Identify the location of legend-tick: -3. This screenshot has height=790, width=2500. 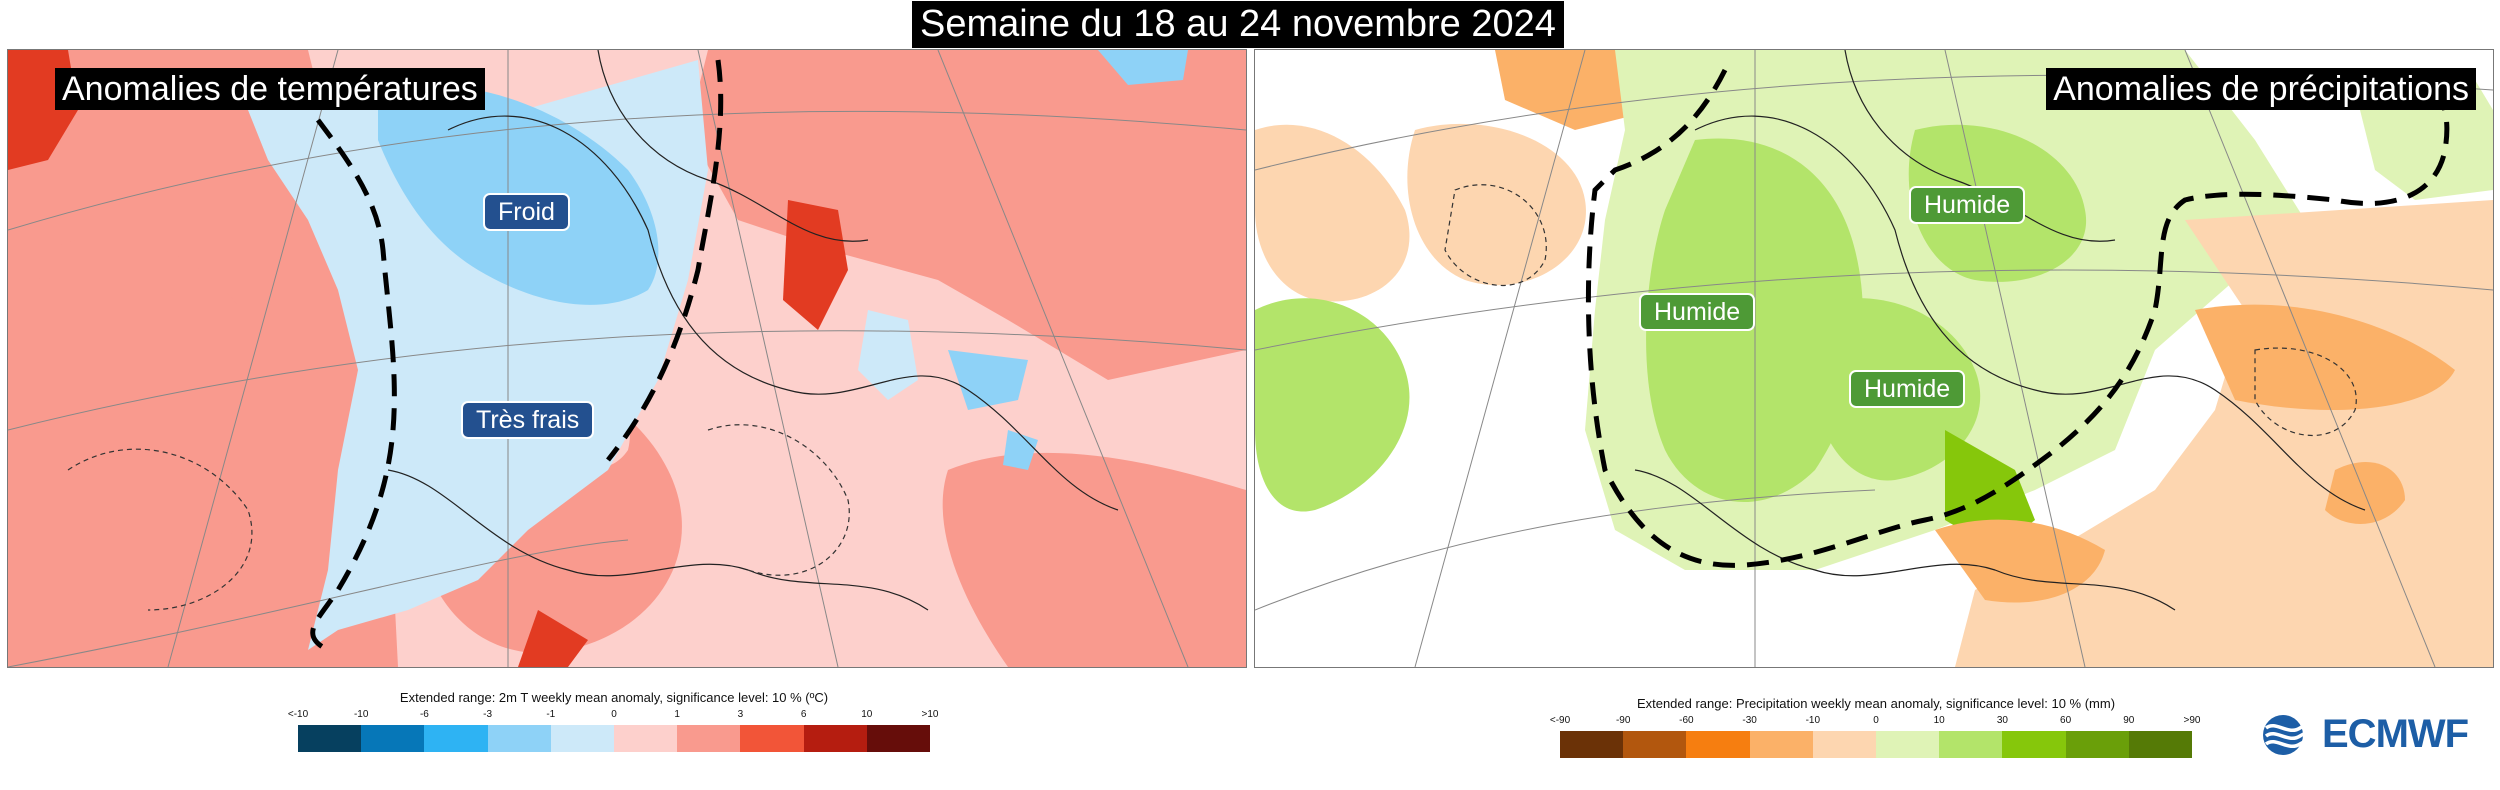
(488, 714).